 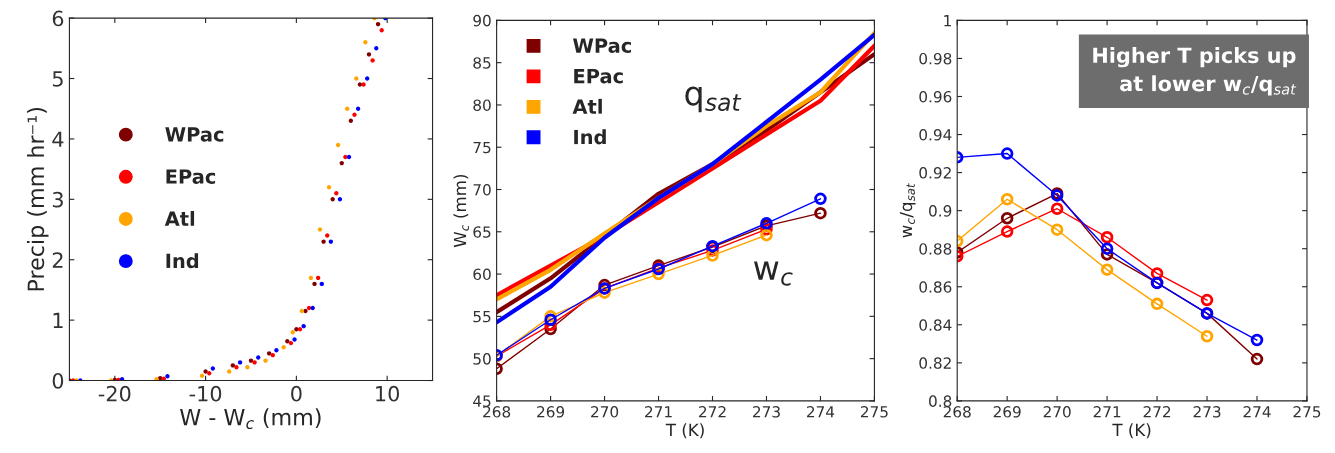 I want to click on y-tick-label: 0.98, so click(x=935, y=58).